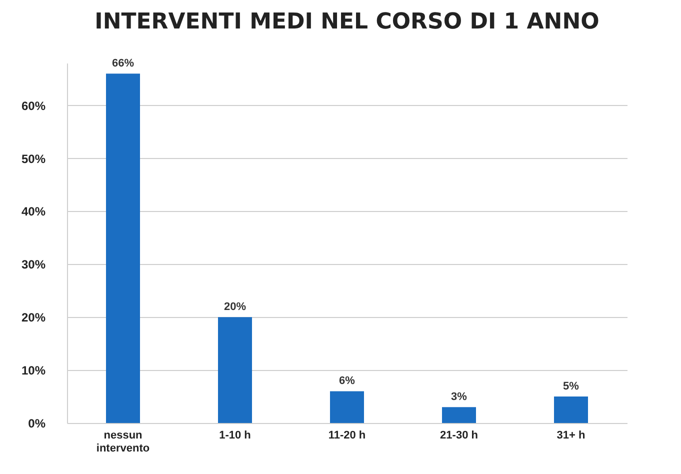 This screenshot has height=474, width=681. What do you see at coordinates (347, 381) in the screenshot?
I see `data-label: 6%` at bounding box center [347, 381].